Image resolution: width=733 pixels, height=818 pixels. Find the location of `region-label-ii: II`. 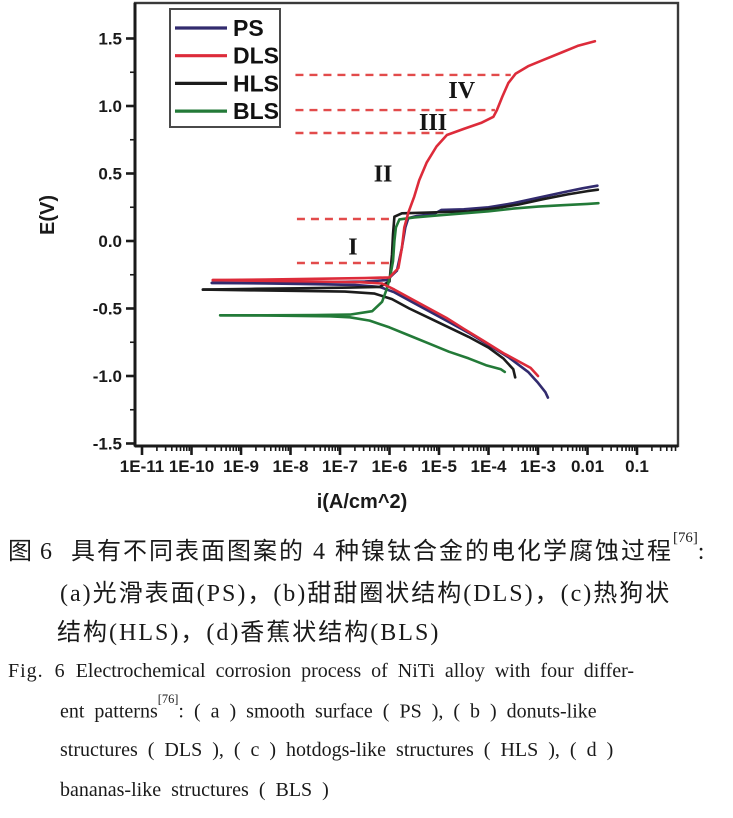

region-label-ii: II is located at coordinates (383, 175).